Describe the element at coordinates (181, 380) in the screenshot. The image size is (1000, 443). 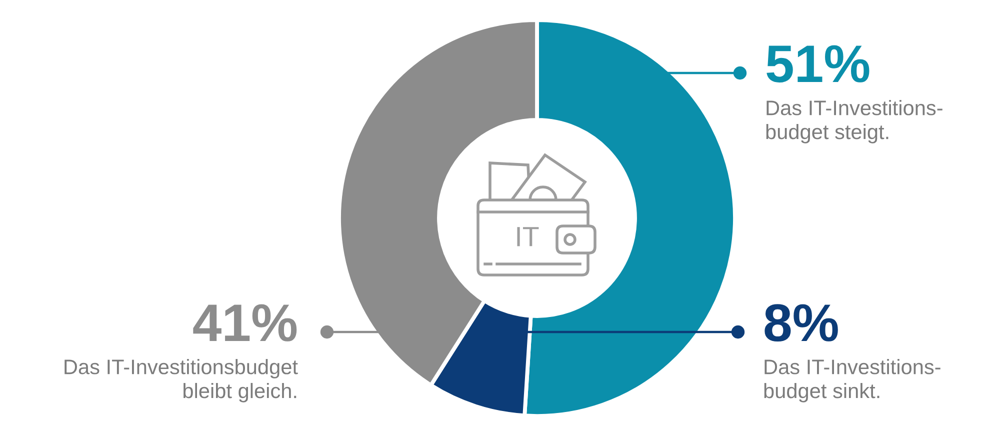
I see `slice-label: Das IT-Investitionsbudget bleibt gleich.` at that location.